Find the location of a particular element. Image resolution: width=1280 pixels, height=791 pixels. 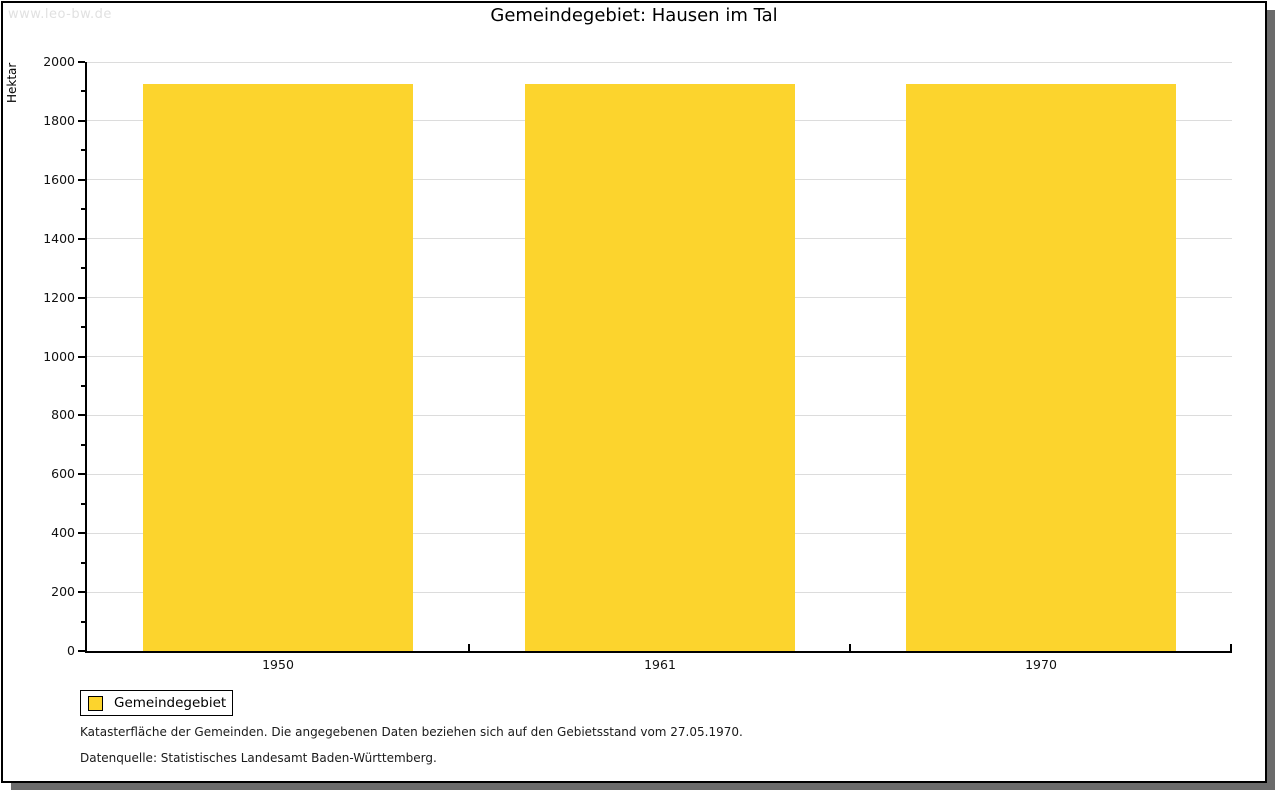

legend-swatch is located at coordinates (95, 703).